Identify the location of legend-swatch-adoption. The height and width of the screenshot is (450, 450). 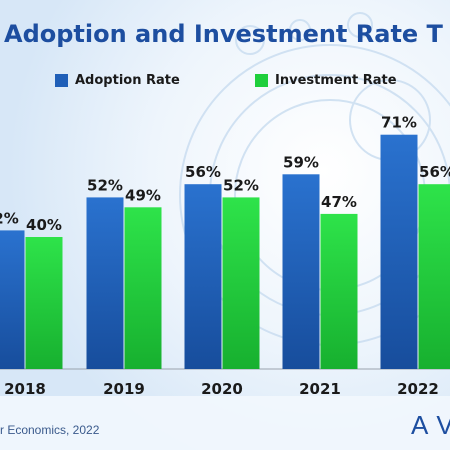
(61, 80).